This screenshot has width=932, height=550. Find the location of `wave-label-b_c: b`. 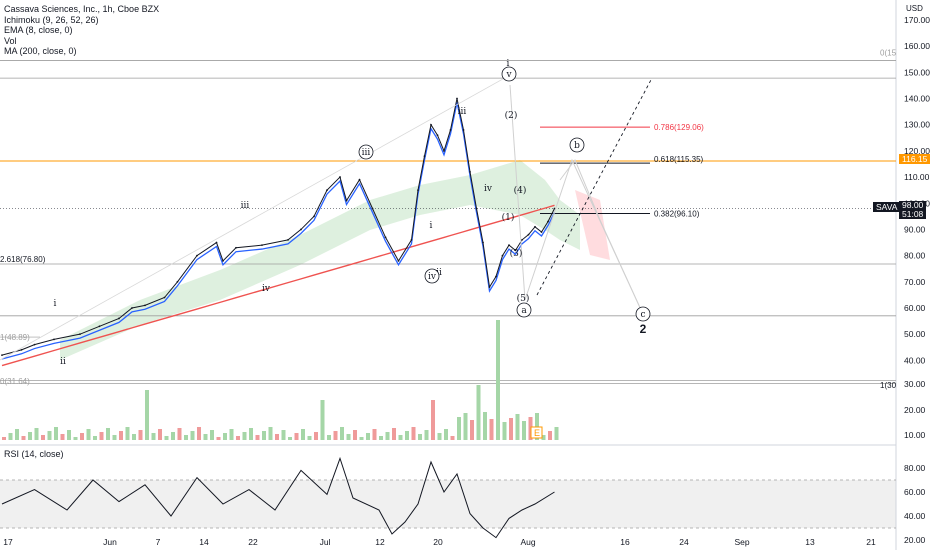

wave-label-b_c: b is located at coordinates (577, 146).